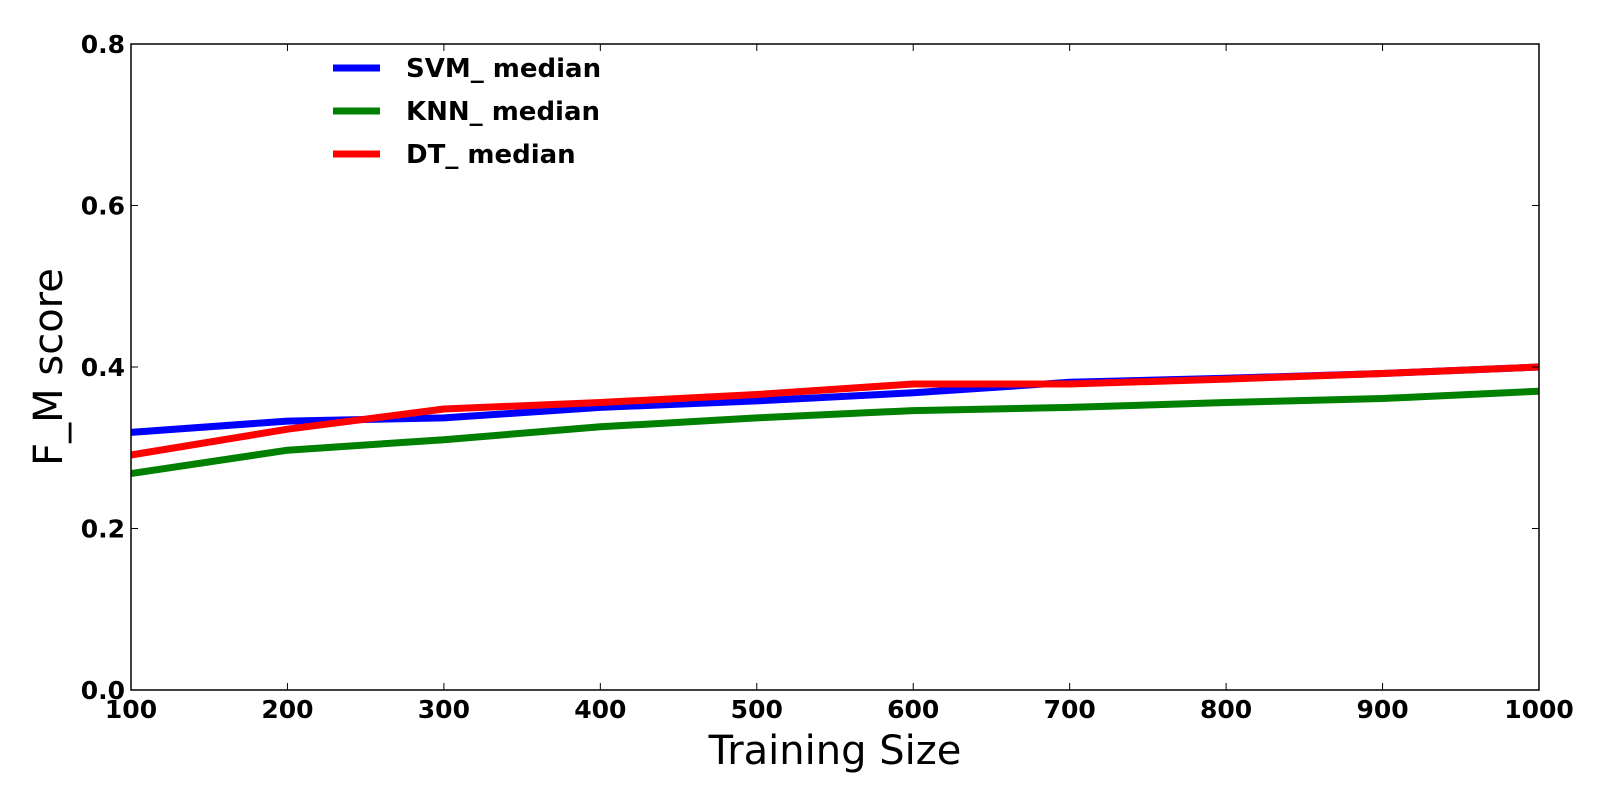  What do you see at coordinates (103, 529) in the screenshot?
I see `y-tick-label: 0.2` at bounding box center [103, 529].